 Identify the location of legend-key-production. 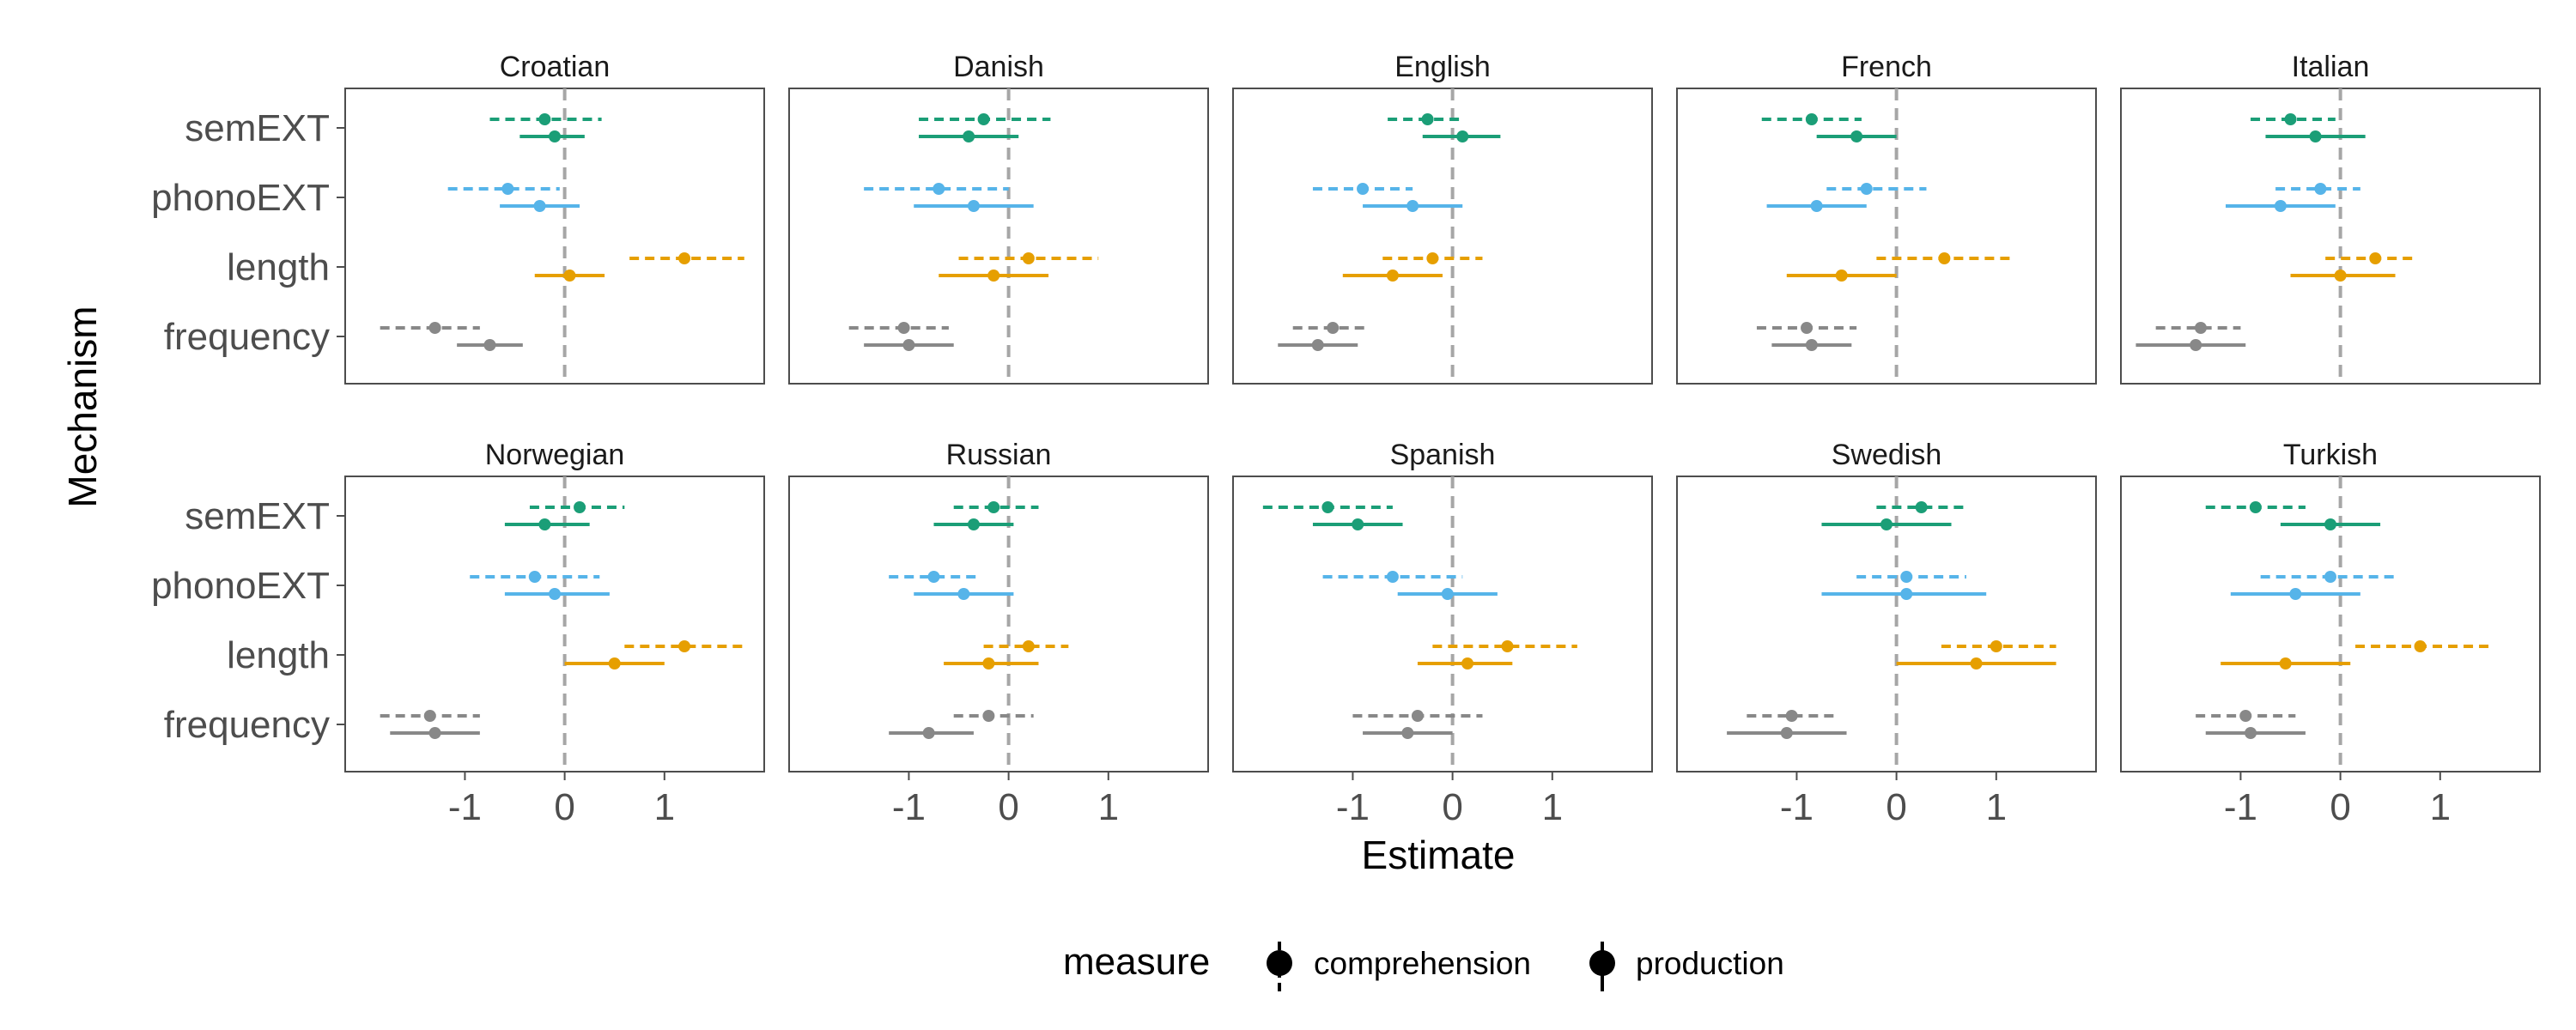
(1602, 966).